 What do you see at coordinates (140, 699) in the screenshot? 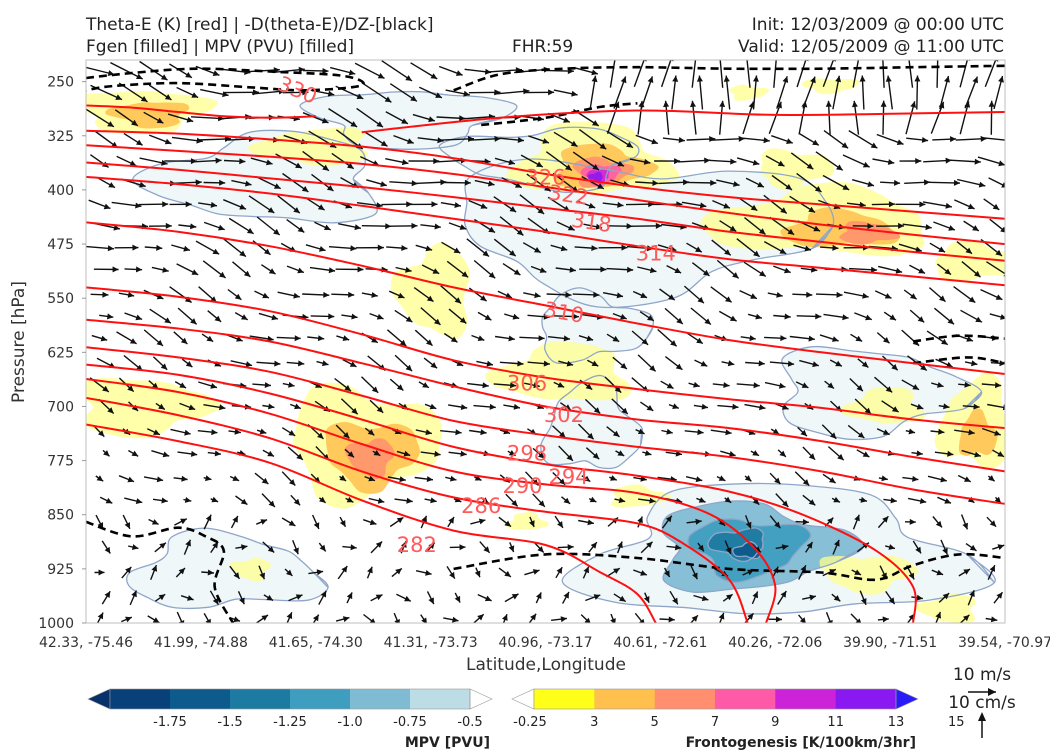
I see `colorbar-segment` at bounding box center [140, 699].